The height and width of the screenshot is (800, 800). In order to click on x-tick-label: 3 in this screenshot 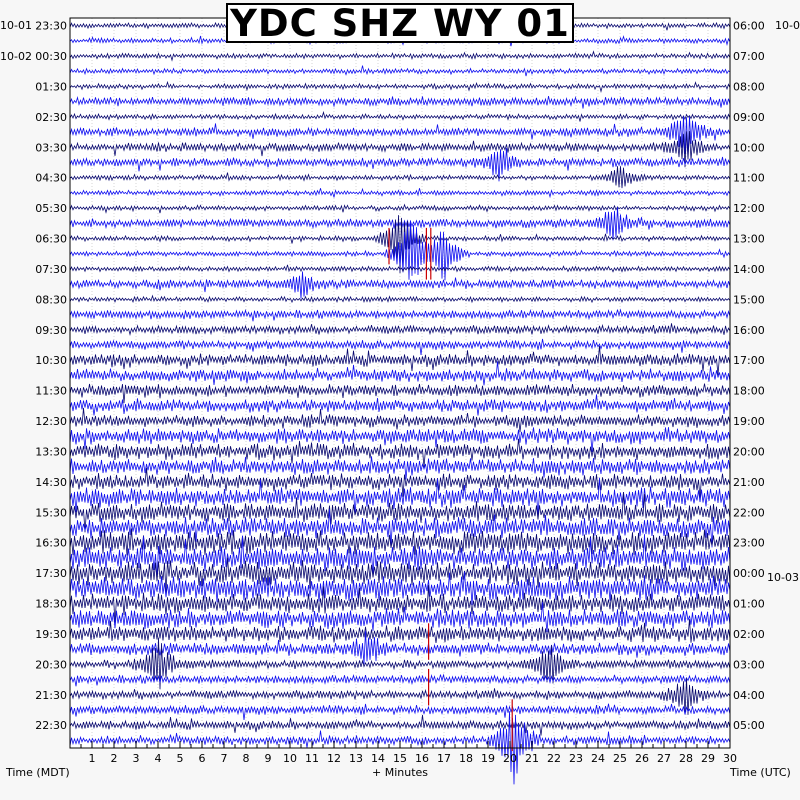, I will do `click(136, 758)`.